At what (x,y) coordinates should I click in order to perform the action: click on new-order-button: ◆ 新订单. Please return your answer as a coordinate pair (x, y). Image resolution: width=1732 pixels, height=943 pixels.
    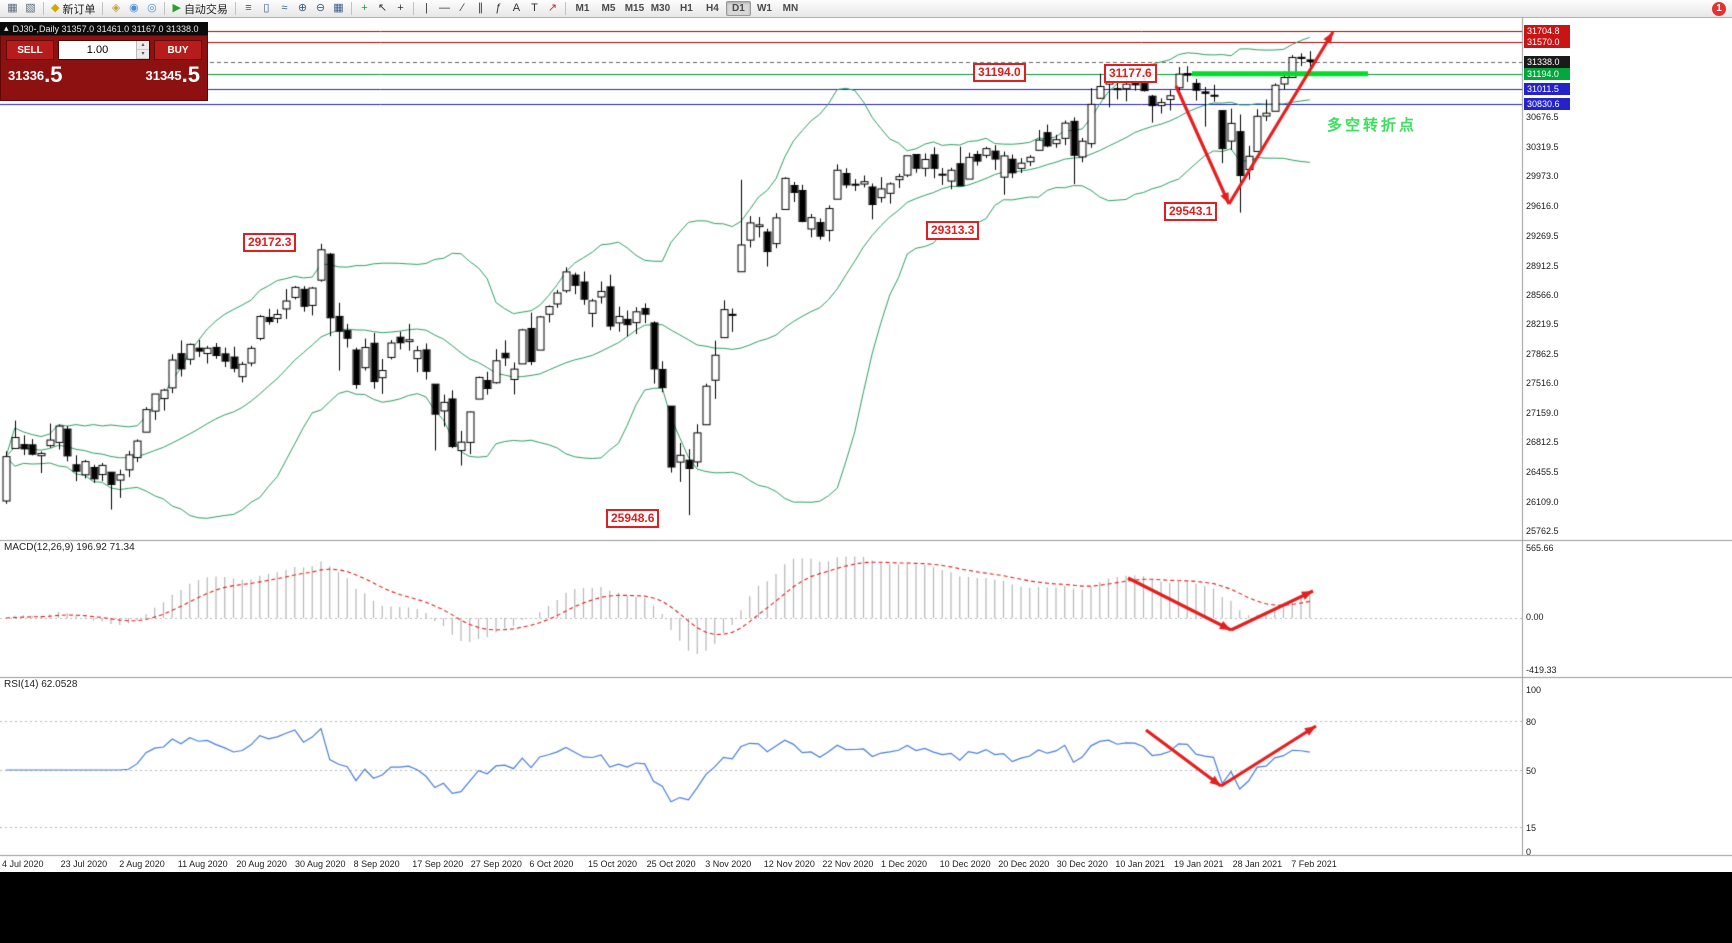
    Looking at the image, I should click on (73, 9).